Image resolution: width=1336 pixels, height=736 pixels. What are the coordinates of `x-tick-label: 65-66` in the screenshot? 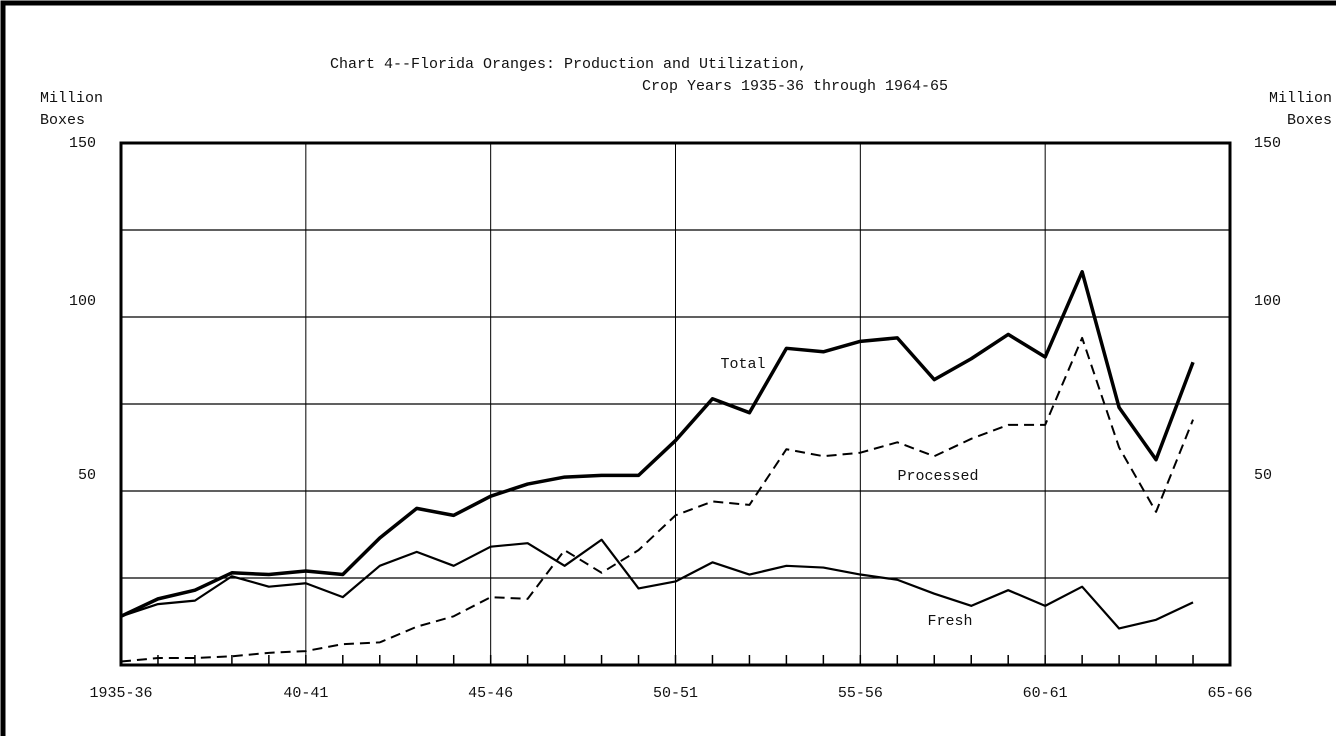 It's located at (1229, 693).